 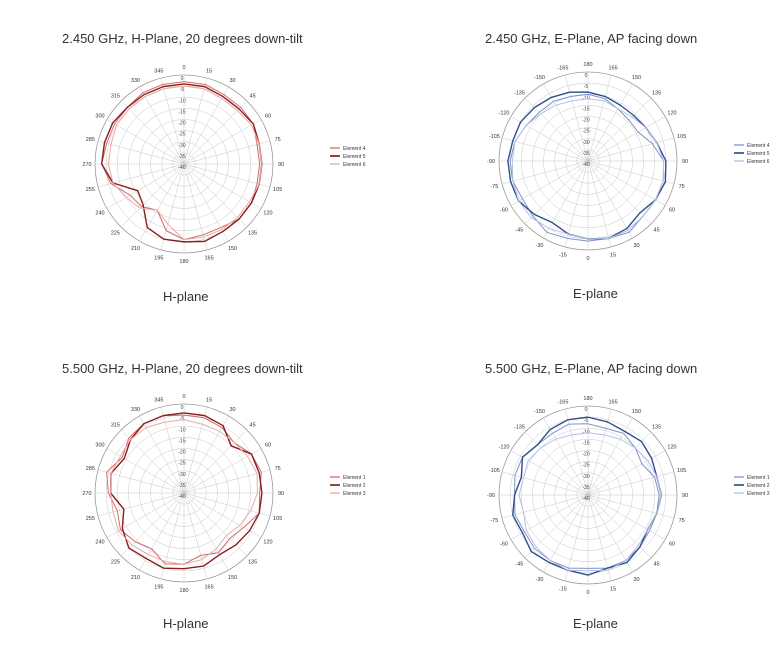 What do you see at coordinates (181, 157) in the screenshot?
I see `radial-tick-label: -35` at bounding box center [181, 157].